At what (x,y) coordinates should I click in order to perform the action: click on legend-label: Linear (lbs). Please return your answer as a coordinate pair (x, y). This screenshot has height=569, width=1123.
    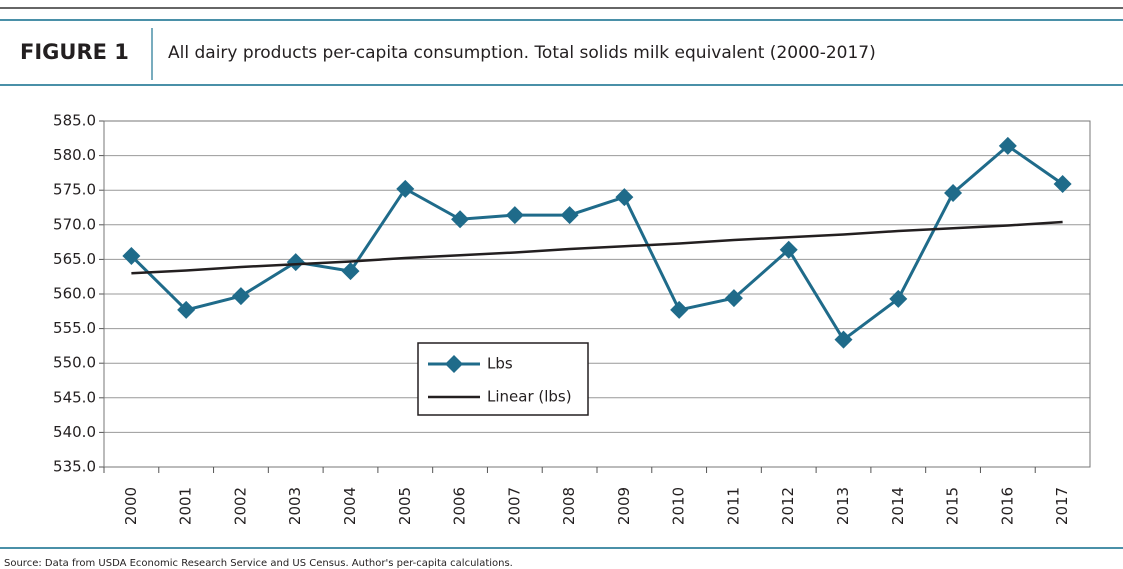
    Looking at the image, I should click on (529, 397).